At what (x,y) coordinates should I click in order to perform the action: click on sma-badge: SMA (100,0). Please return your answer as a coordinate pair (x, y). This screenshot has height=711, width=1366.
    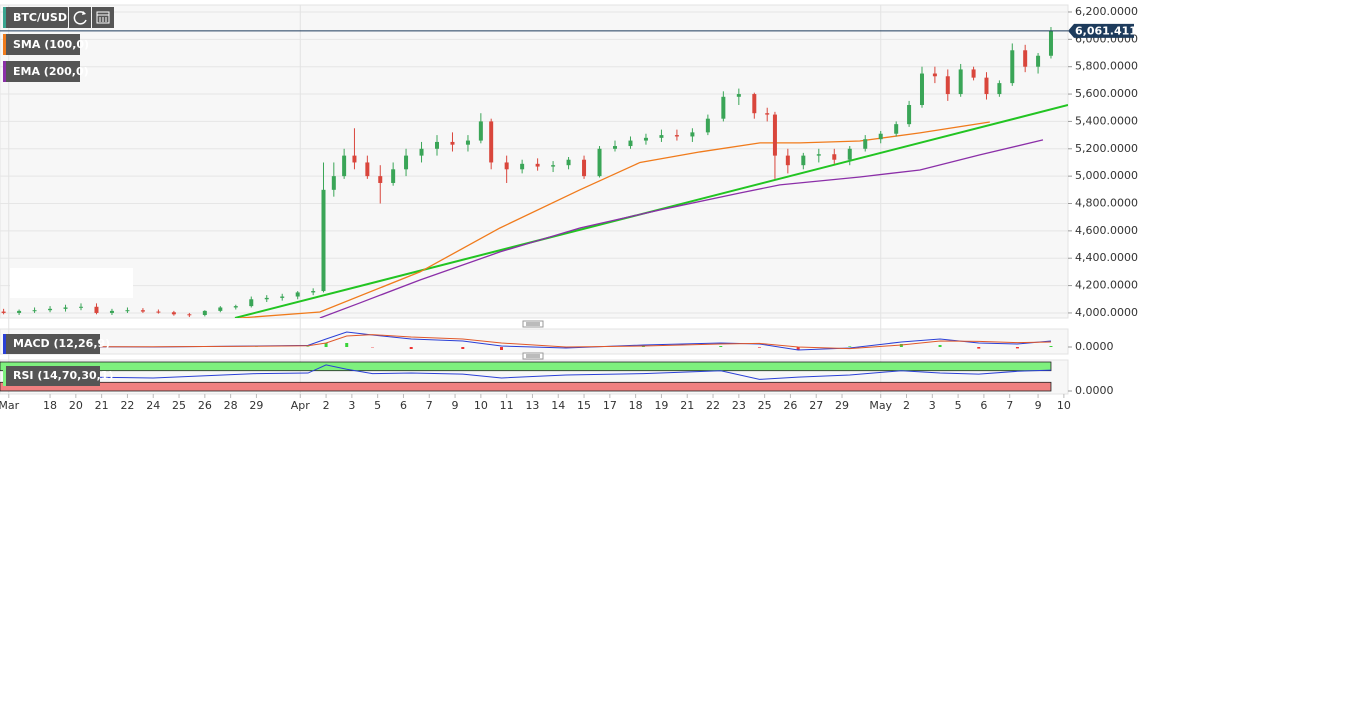
    Looking at the image, I should click on (46, 44).